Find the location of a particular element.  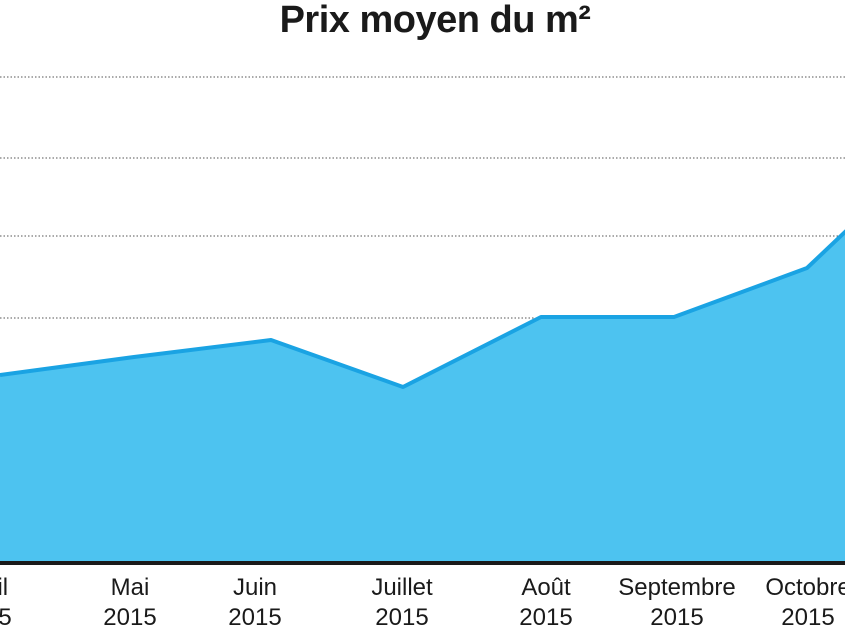

x-tick-label-month: Octobre is located at coordinates (805, 587).